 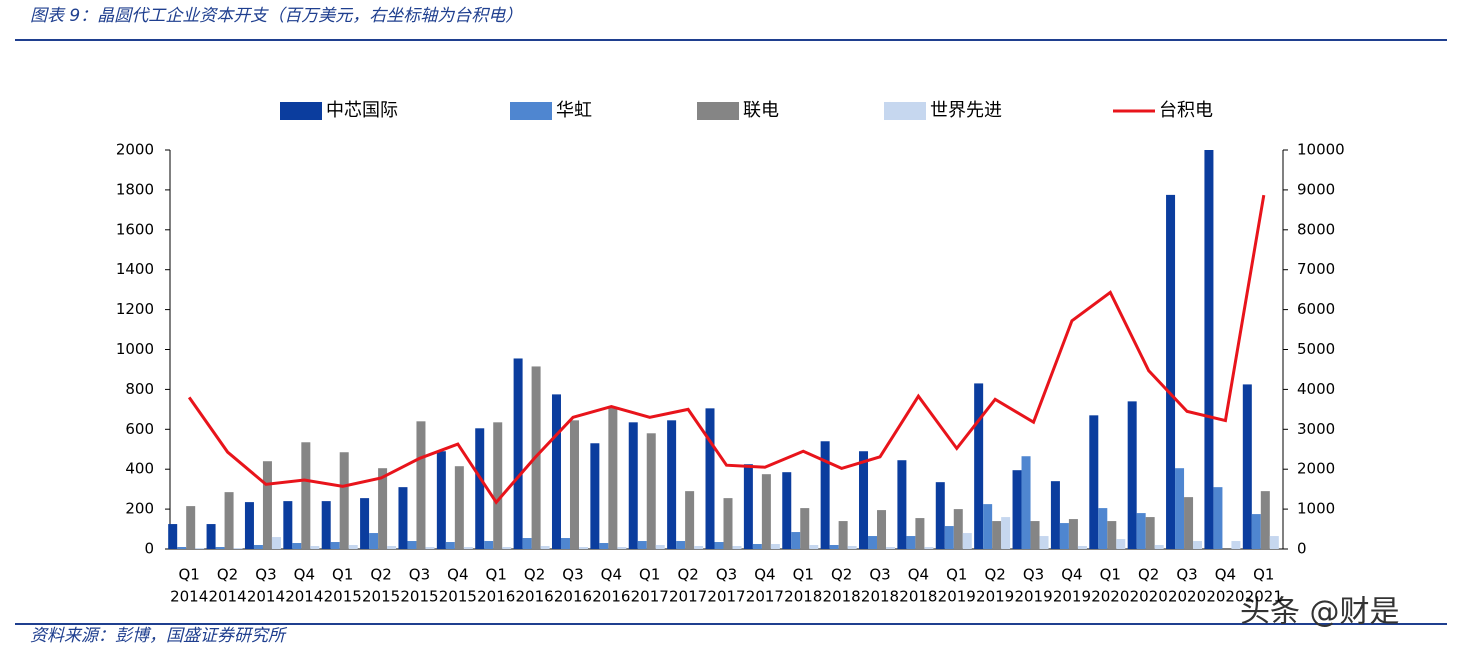 What do you see at coordinates (1316, 229) in the screenshot?
I see `y2-tick-label: 8000` at bounding box center [1316, 229].